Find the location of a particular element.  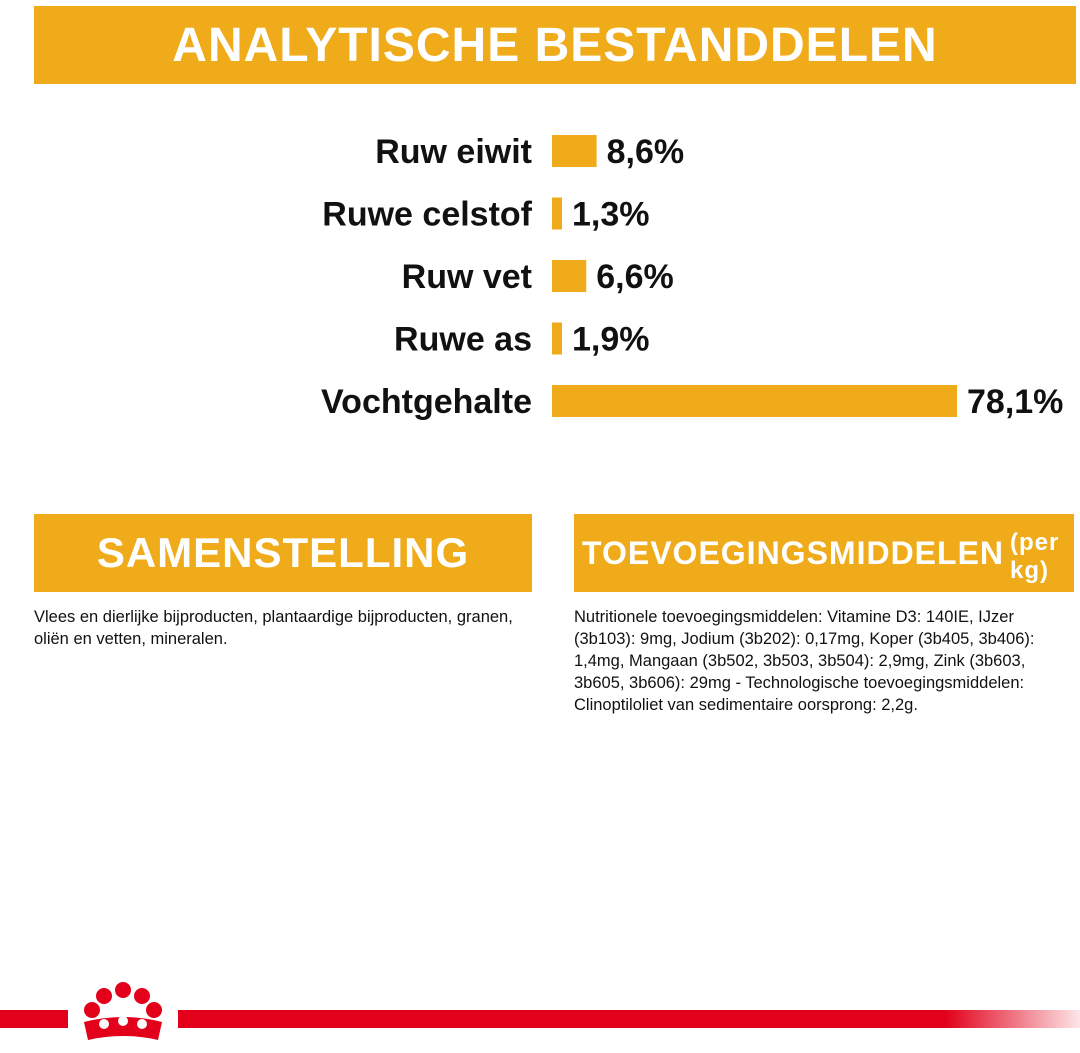

composition-title: SAMENSTELLING is located at coordinates (283, 552).